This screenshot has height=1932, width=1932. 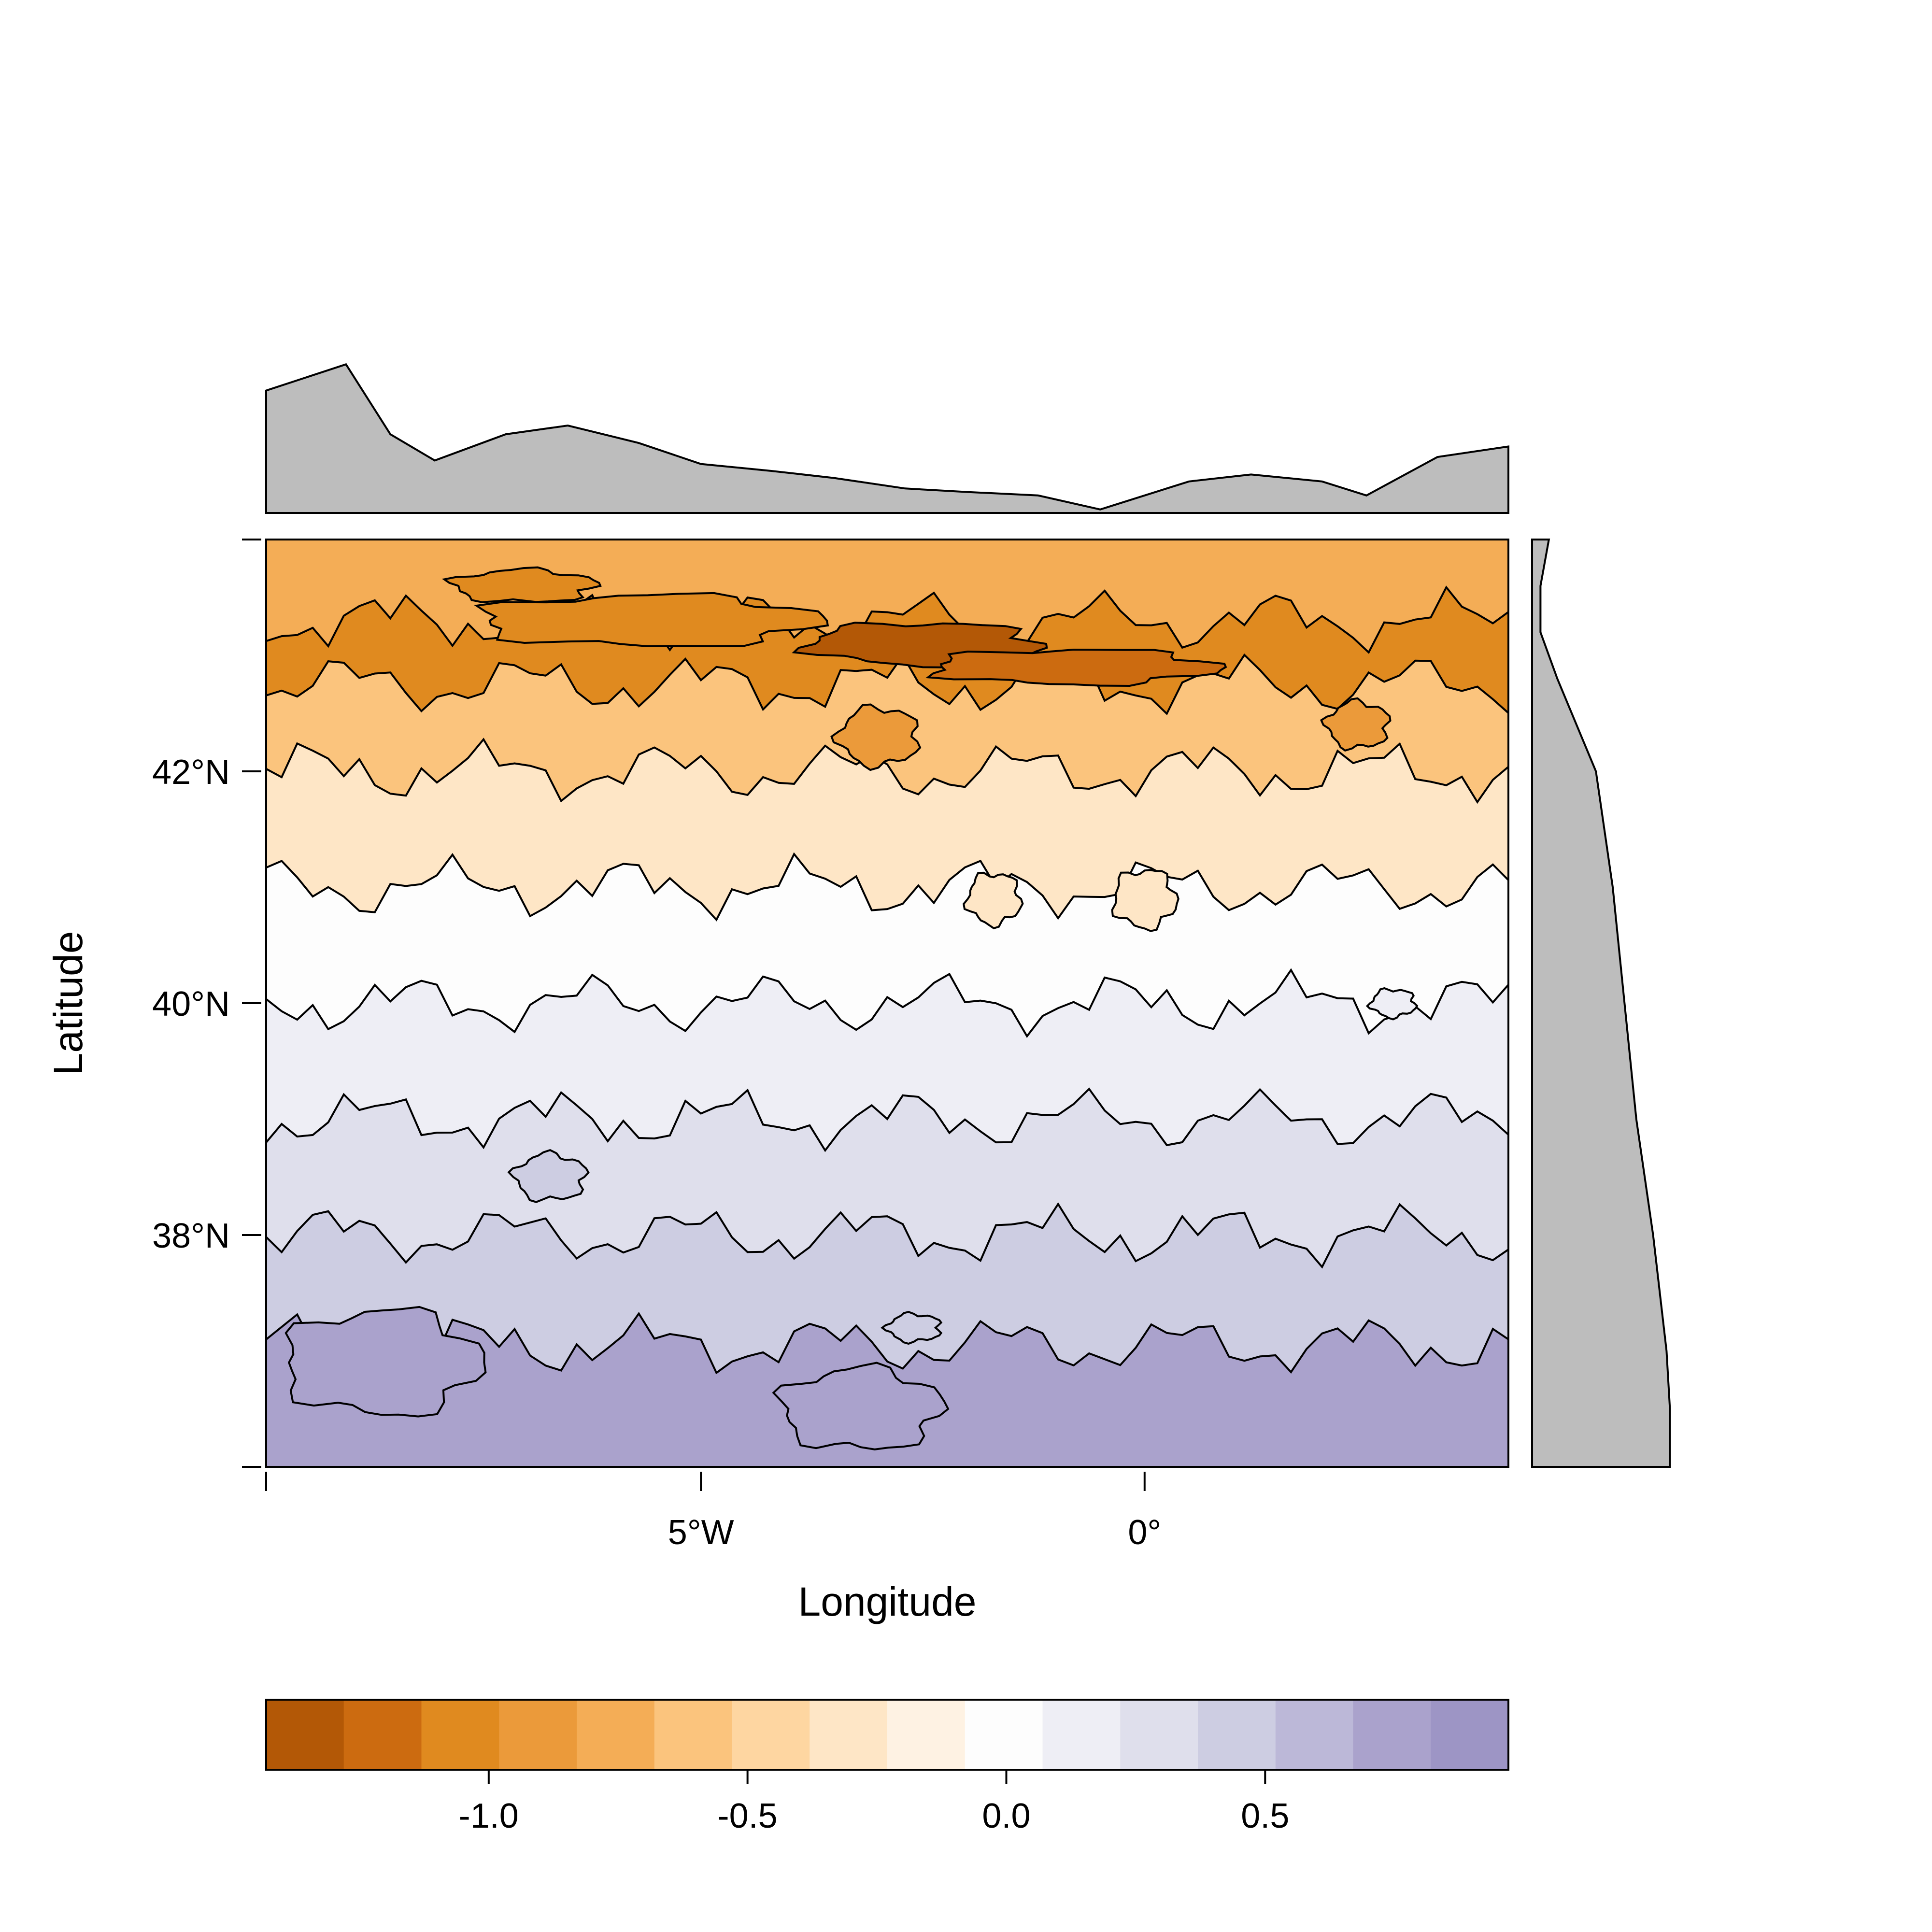 I want to click on top-marginal-panel, so click(x=887, y=438).